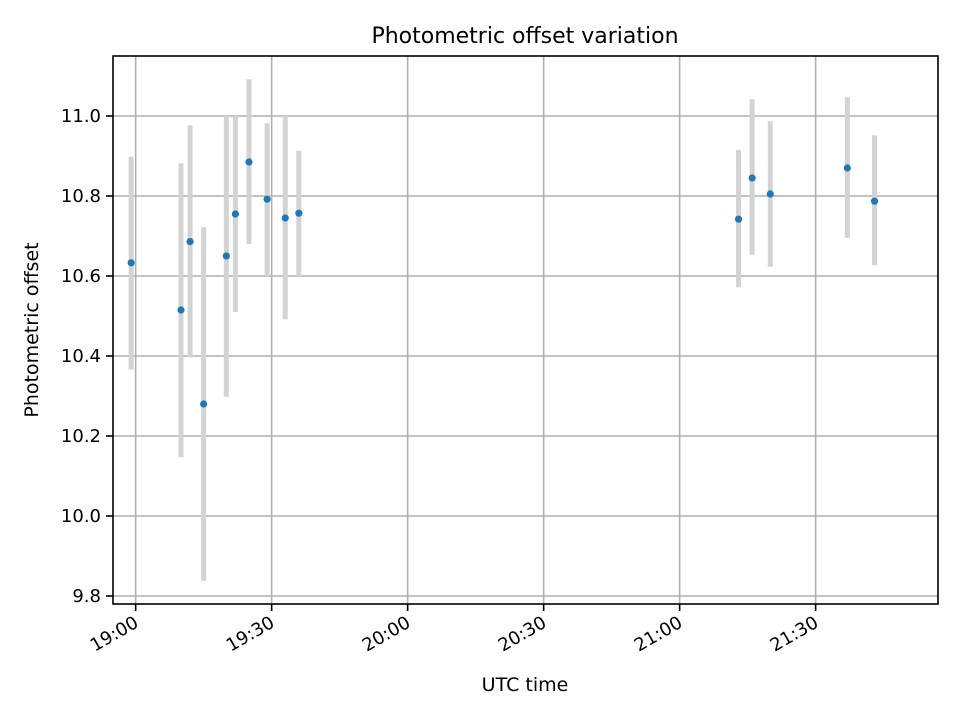 The width and height of the screenshot is (960, 720). Describe the element at coordinates (250, 634) in the screenshot. I see `x-tick-label: 19:30` at that location.